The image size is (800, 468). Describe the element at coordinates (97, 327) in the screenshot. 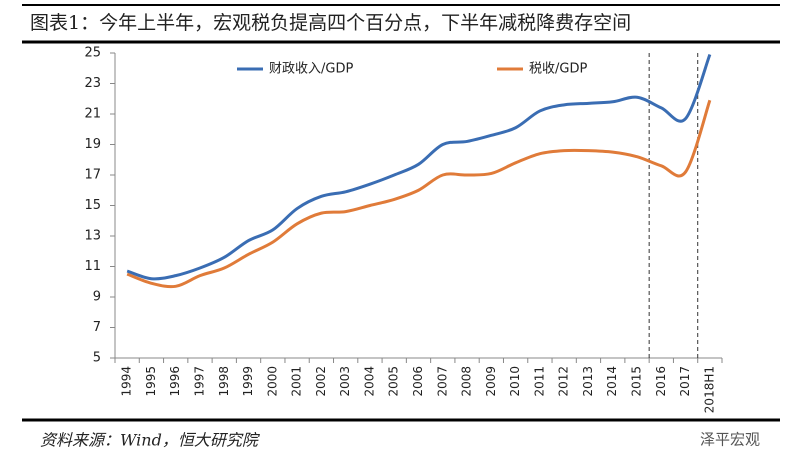

I see `y-tick-label: 7` at that location.